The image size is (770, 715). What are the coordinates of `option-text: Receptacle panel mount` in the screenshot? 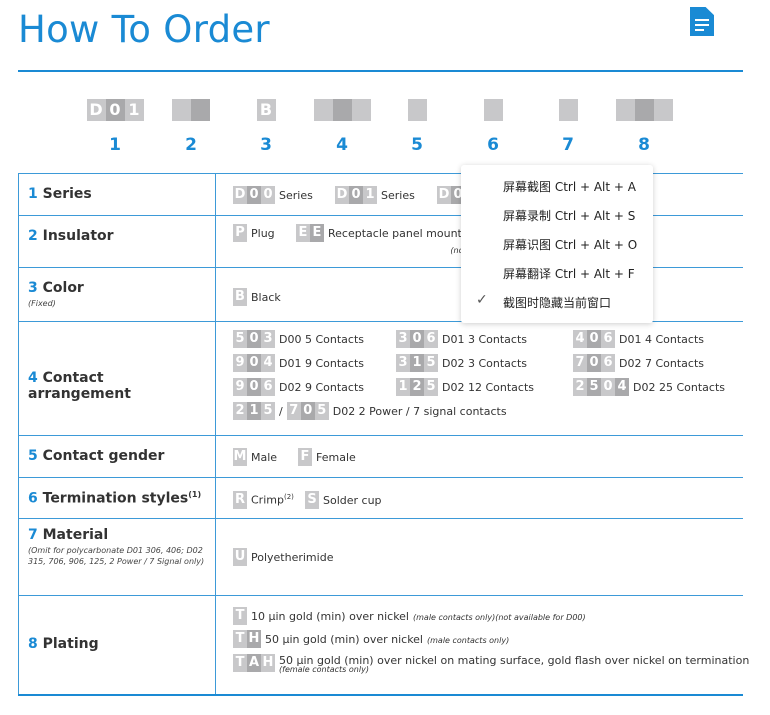 It's located at (395, 233).